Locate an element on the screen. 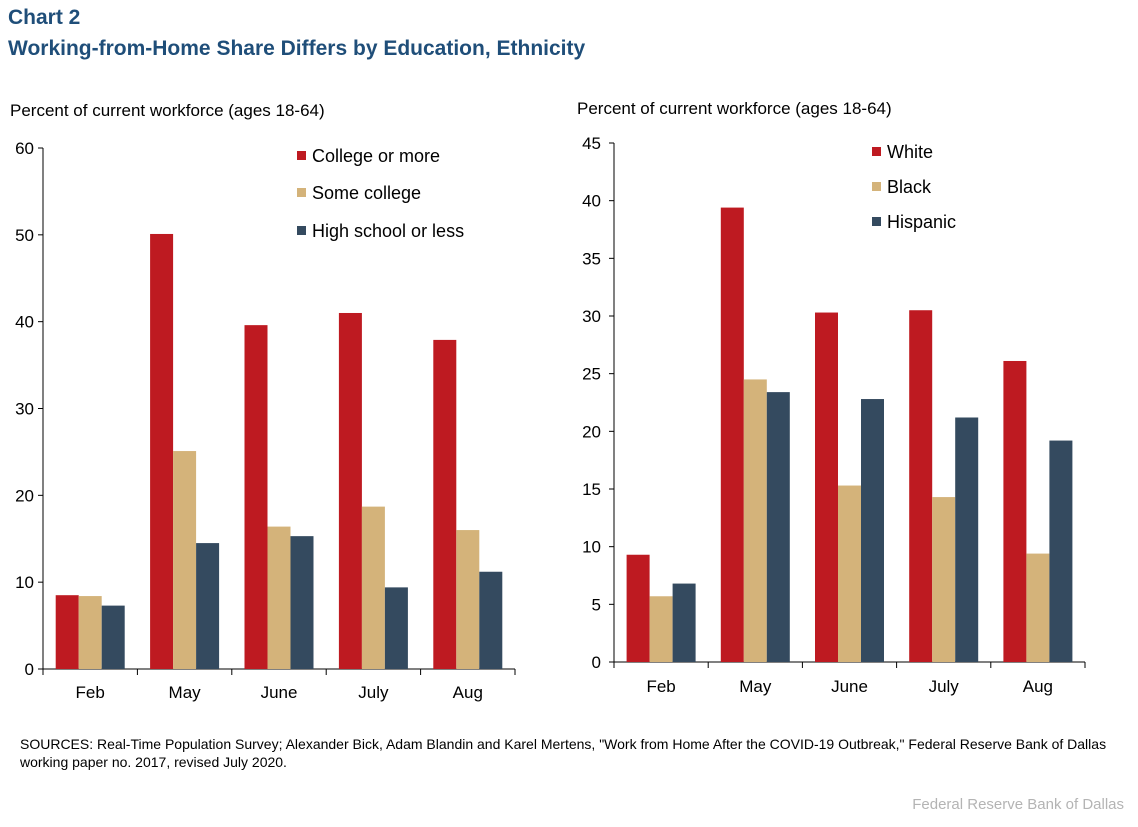  y-tick-label: 35 is located at coordinates (591, 258).